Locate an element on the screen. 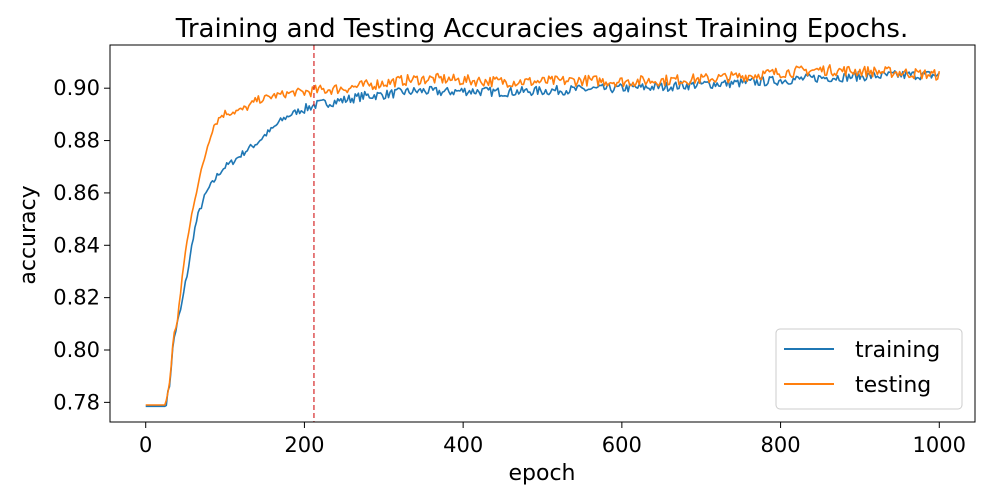 This screenshot has height=500, width=1000. y-tick-label: 0.84 is located at coordinates (76, 245).